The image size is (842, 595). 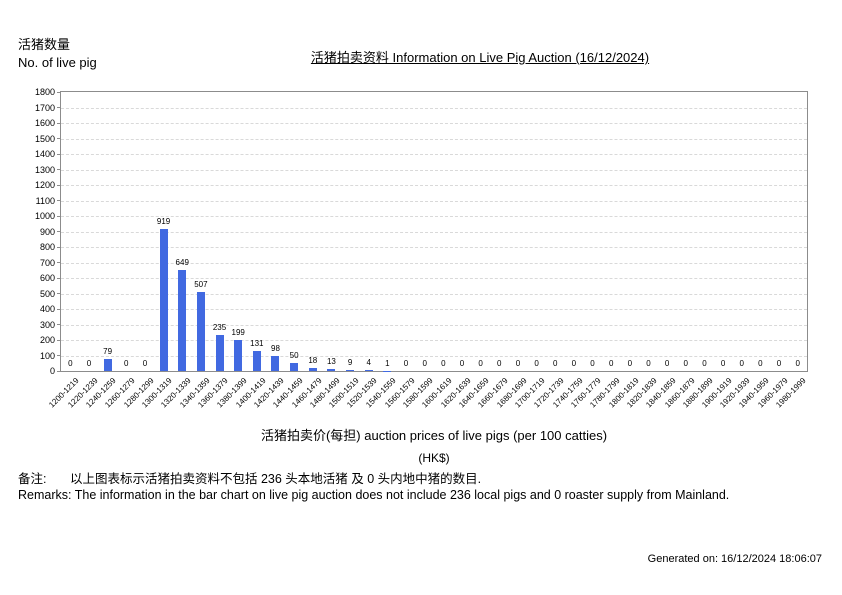 What do you see at coordinates (44, 92) in the screenshot?
I see `y-tick-label: 1800` at bounding box center [44, 92].